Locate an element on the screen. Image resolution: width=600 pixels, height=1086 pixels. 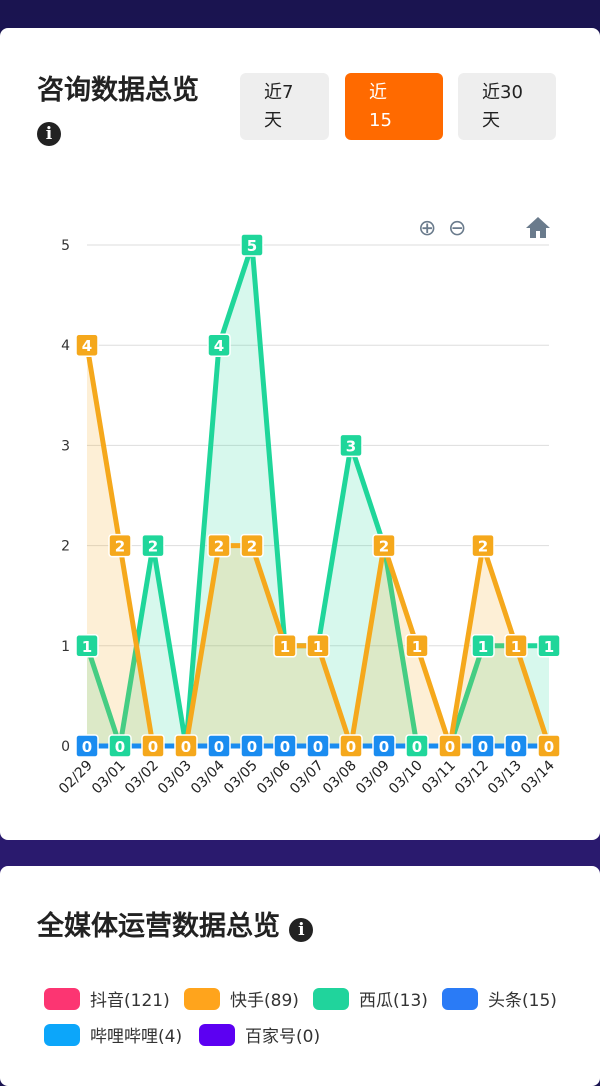
zoom-in-icon: ⊕ is located at coordinates (427, 228).